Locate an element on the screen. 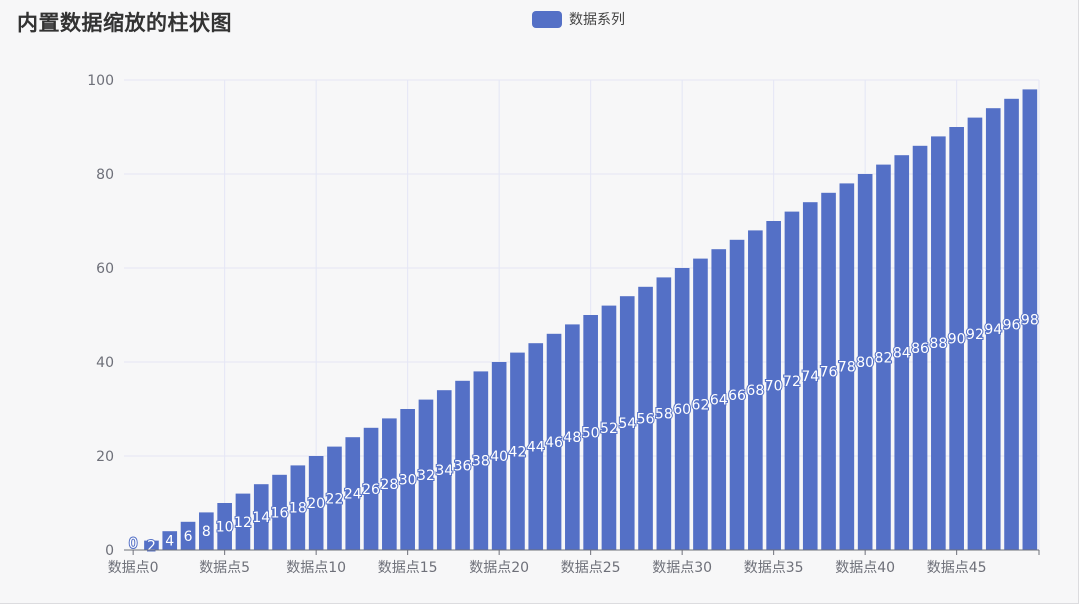 The width and height of the screenshot is (1079, 604). bar-data-label: 10 is located at coordinates (225, 528).